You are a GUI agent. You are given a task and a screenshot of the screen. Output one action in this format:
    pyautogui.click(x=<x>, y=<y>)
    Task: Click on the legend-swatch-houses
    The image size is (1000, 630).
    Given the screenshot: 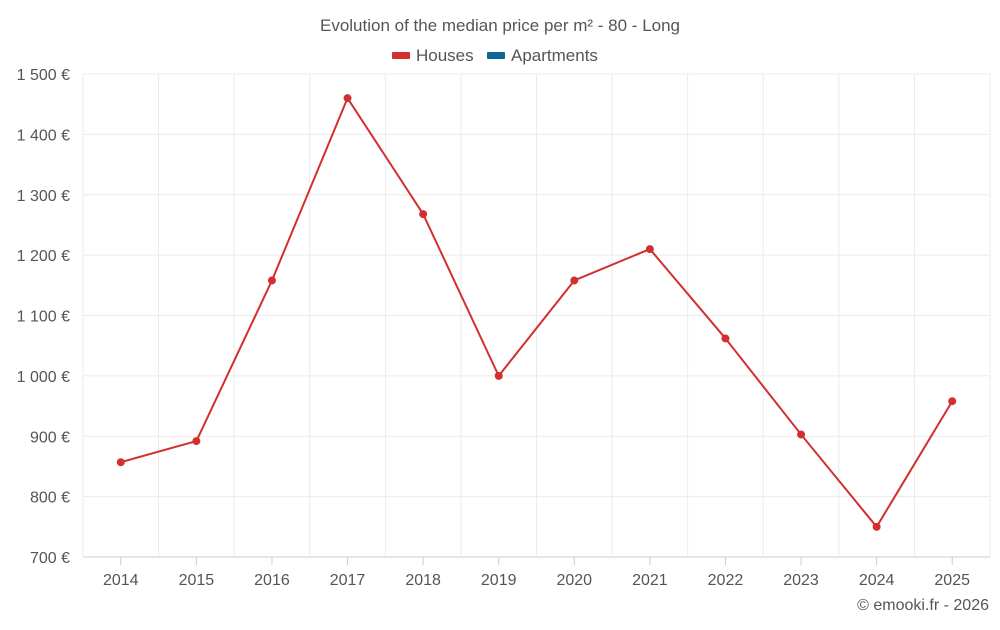 What is the action you would take?
    pyautogui.click(x=401, y=55)
    